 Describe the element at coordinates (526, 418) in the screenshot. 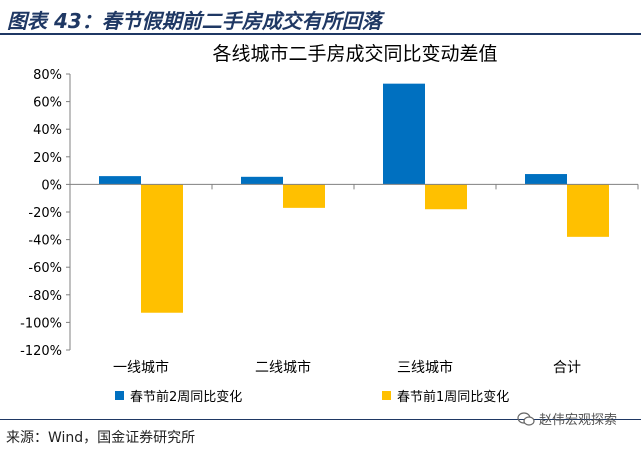

I see `wechat-icon` at that location.